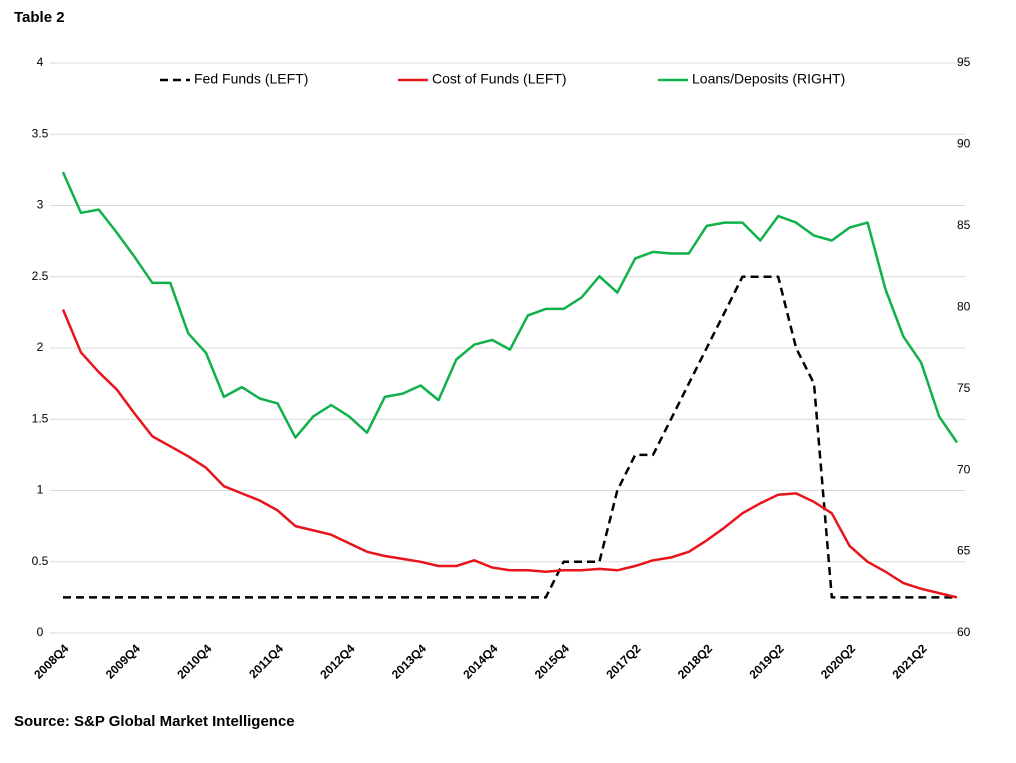  What do you see at coordinates (964, 225) in the screenshot?
I see `y2-tick-label: 85` at bounding box center [964, 225].